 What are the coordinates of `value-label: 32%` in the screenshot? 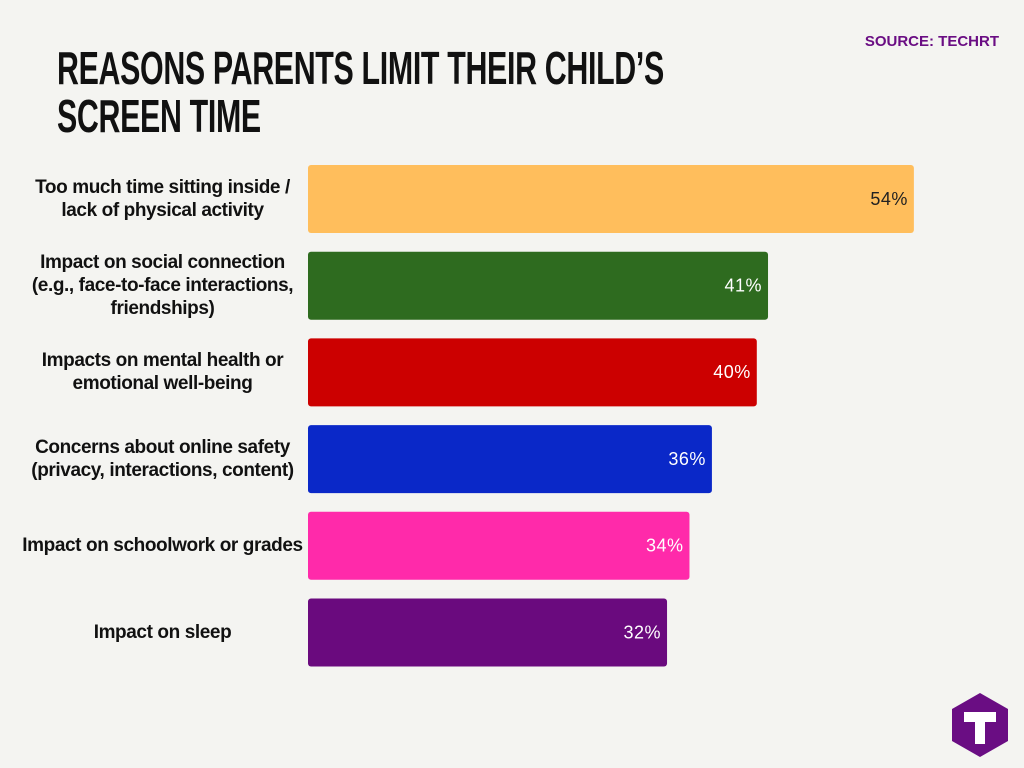 It's located at (643, 632).